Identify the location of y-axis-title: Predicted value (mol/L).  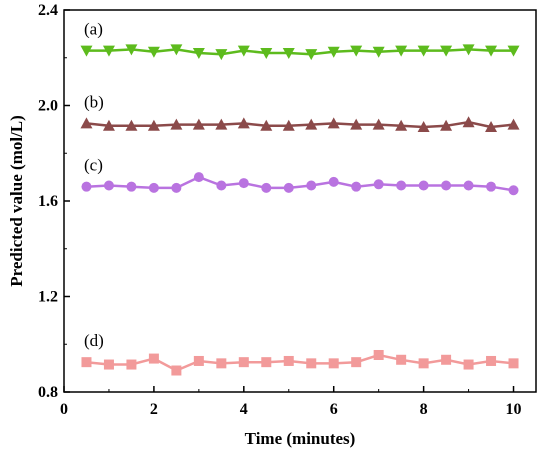
(16, 201).